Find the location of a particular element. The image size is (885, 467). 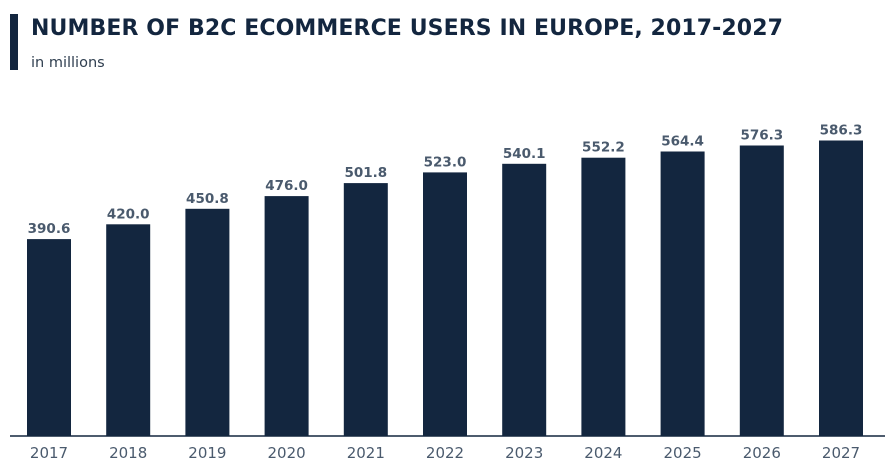

bar-2026 is located at coordinates (761, 290).